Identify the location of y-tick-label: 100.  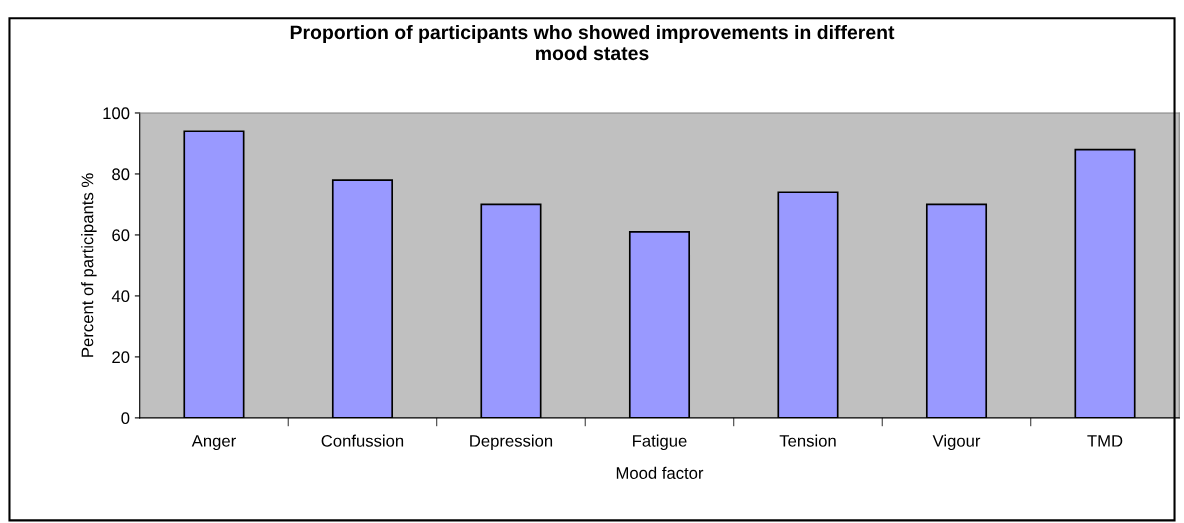
(116, 113).